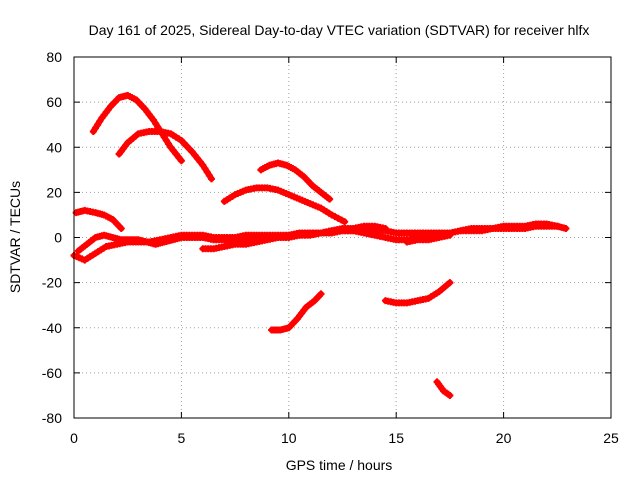  I want to click on x-tick-label: 20, so click(504, 438).